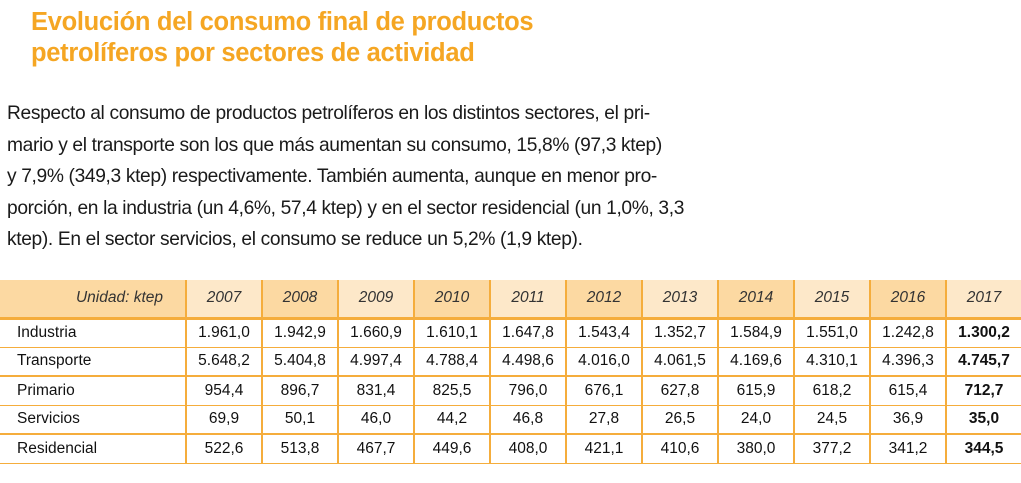  What do you see at coordinates (452, 449) in the screenshot?
I see `value-cell: 449,6` at bounding box center [452, 449].